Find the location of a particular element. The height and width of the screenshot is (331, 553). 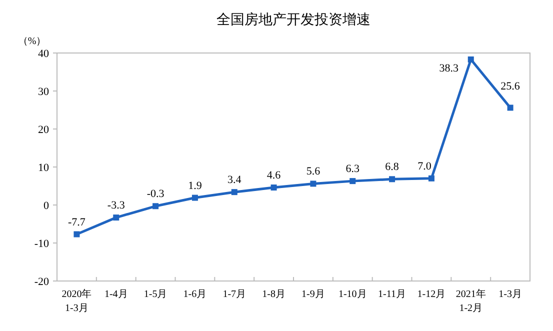

x-tick-label: 1-8月 is located at coordinates (274, 294).